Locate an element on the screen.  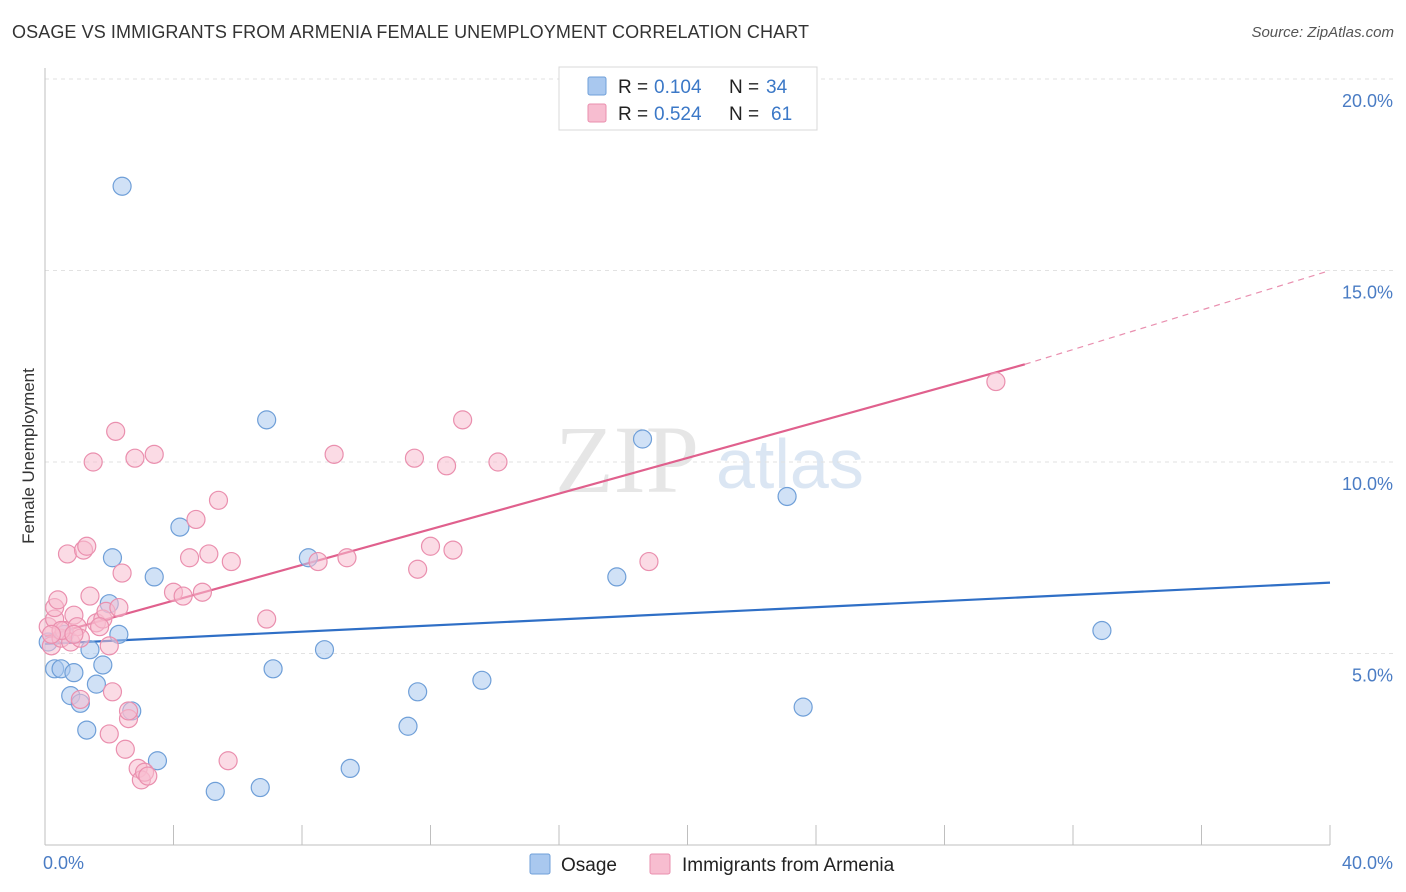
bottom-legend-swatch-osage is located at coordinates (540, 864).